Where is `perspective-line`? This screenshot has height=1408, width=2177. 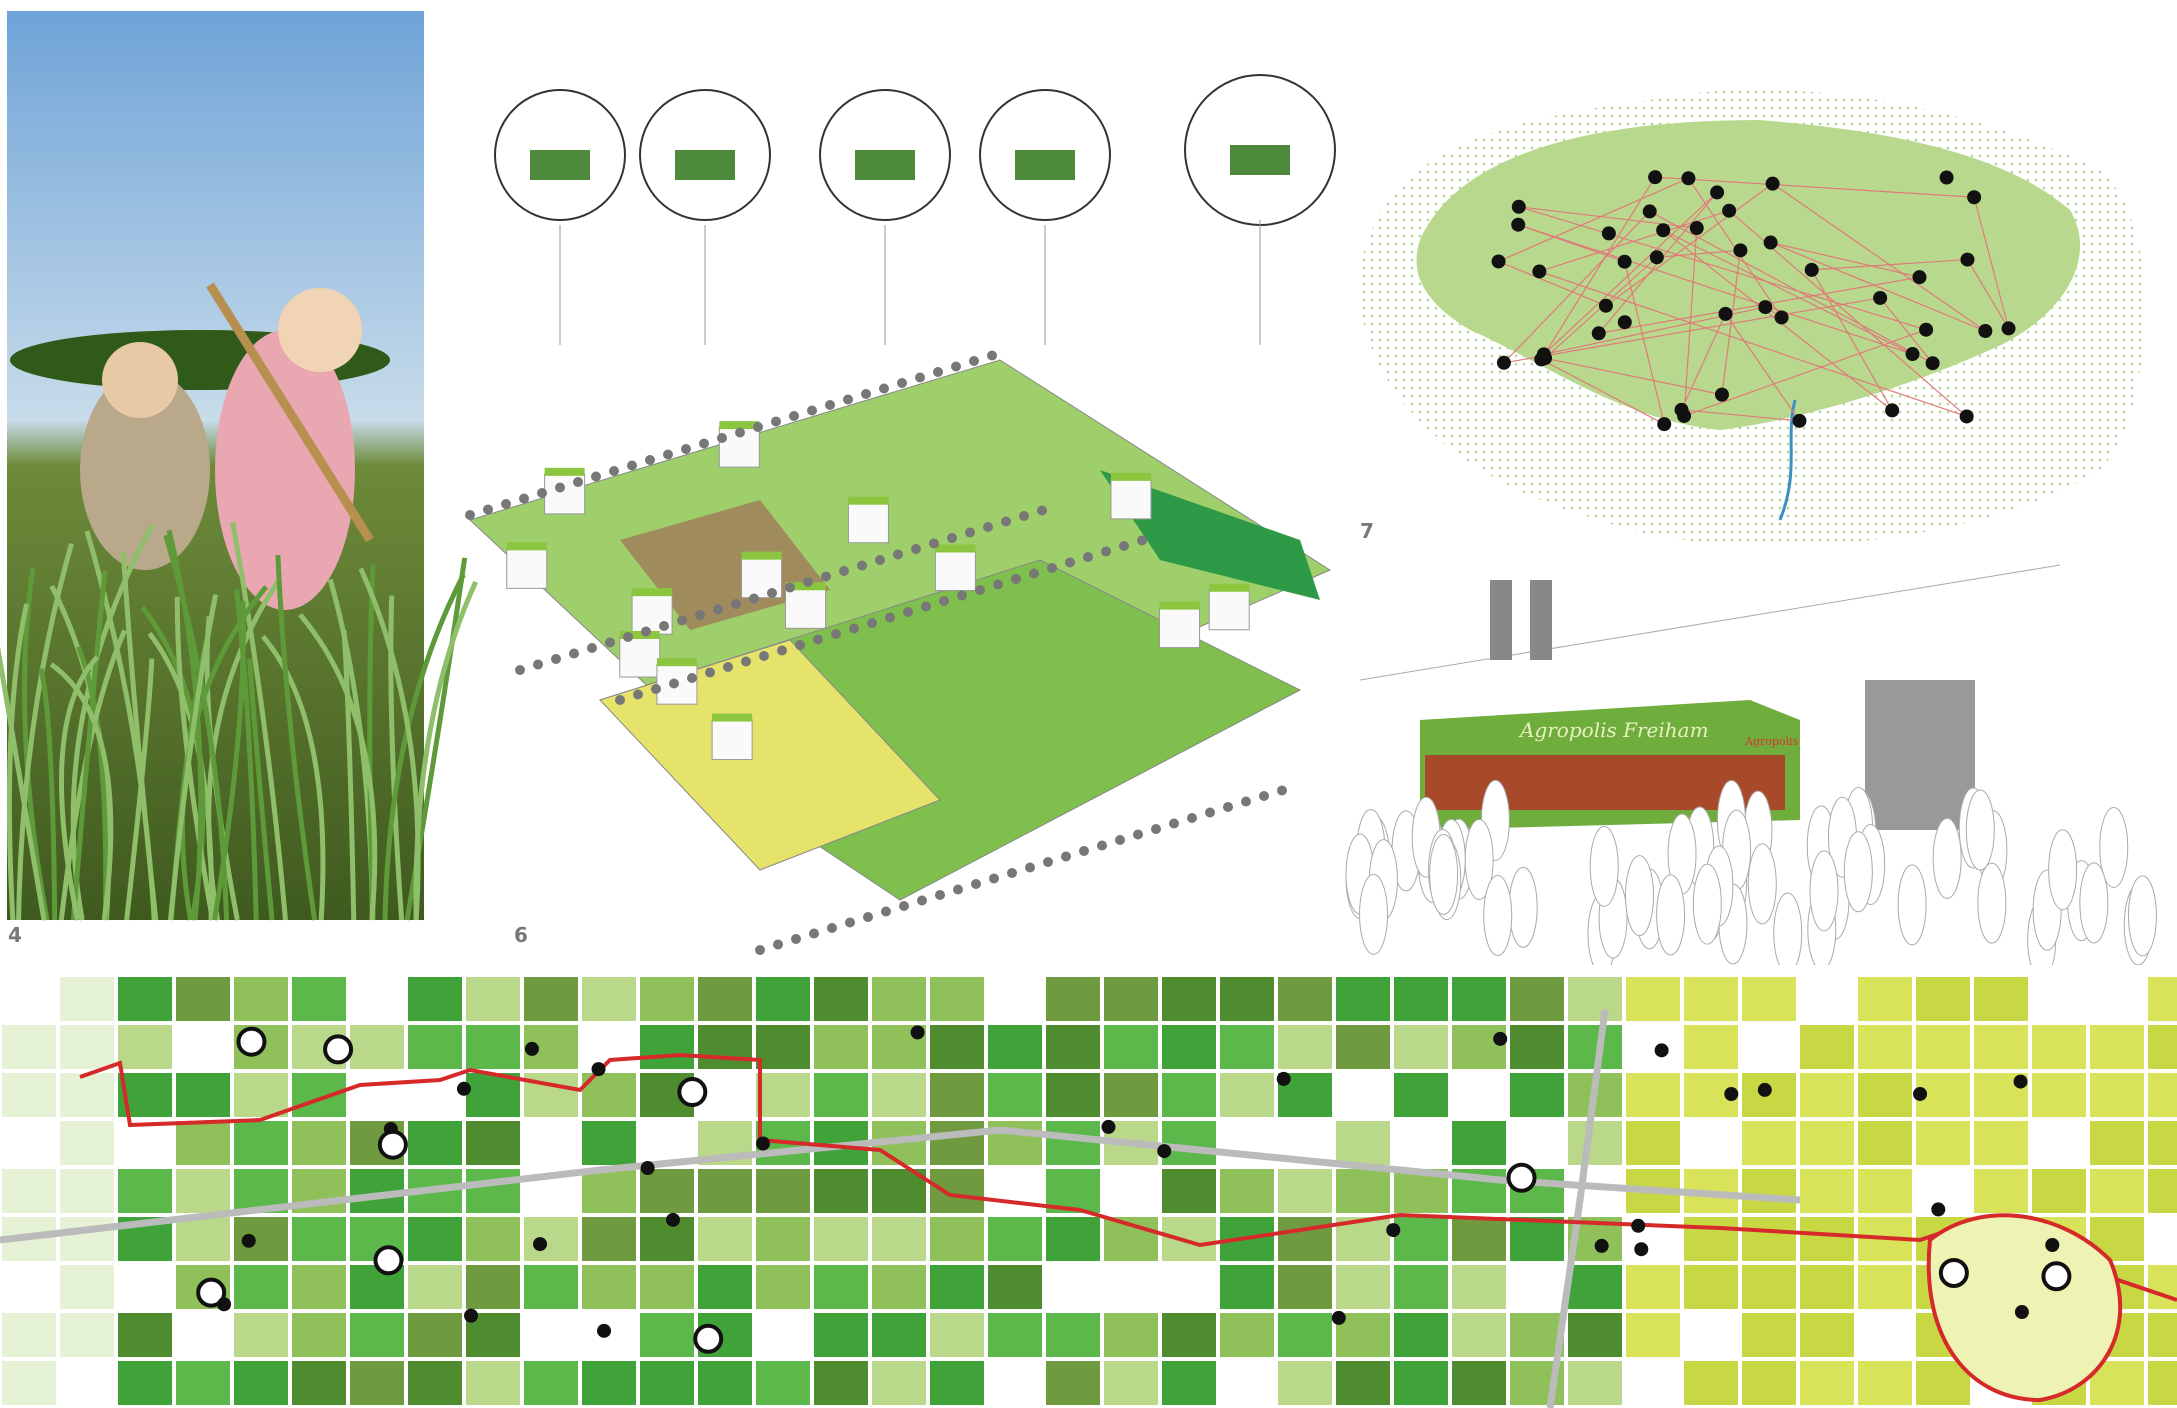 perspective-line is located at coordinates (1710, 622).